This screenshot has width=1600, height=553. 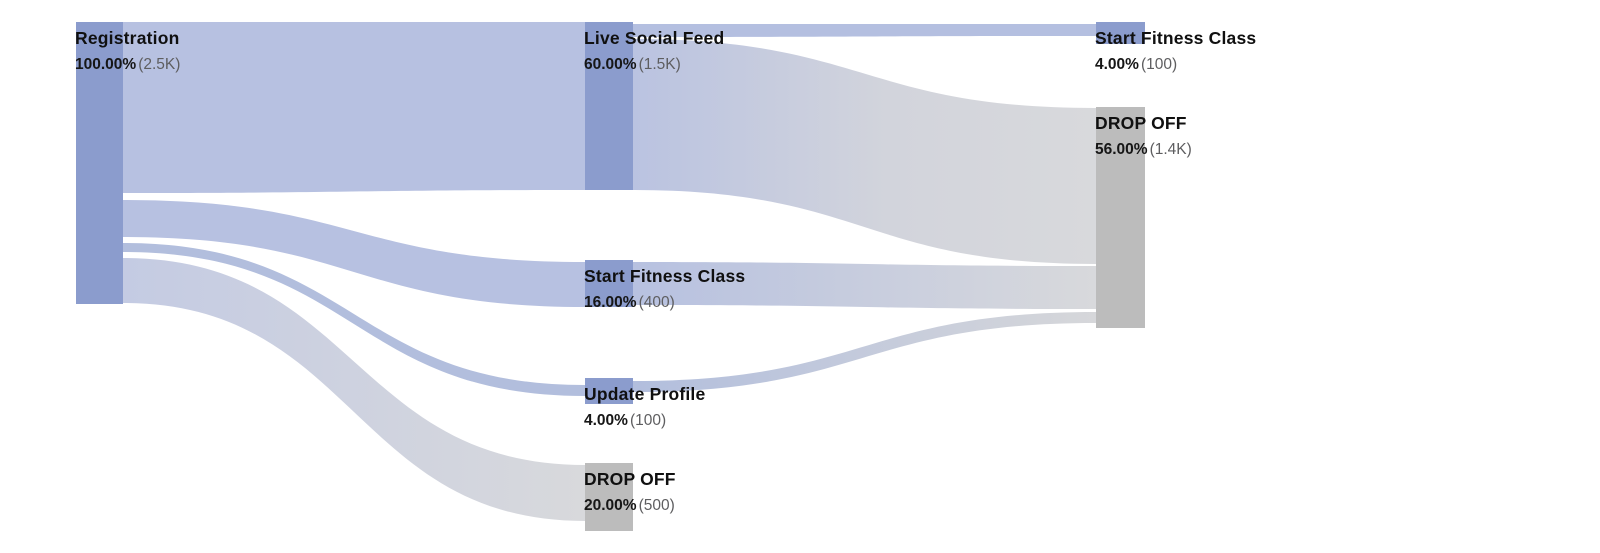 I want to click on flow-registration-to-update-profile, so click(x=354, y=319).